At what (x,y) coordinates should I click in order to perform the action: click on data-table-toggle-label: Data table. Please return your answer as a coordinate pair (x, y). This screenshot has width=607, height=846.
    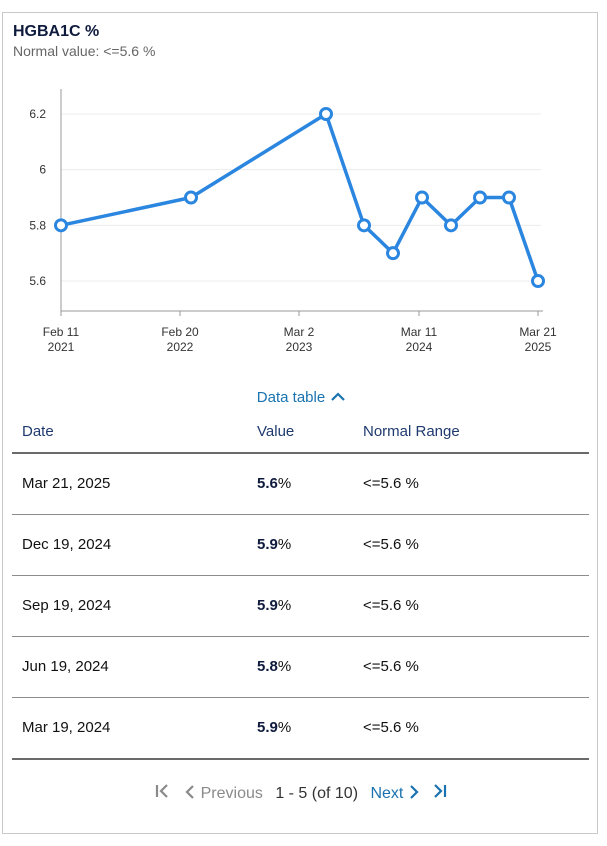
    Looking at the image, I should click on (291, 397).